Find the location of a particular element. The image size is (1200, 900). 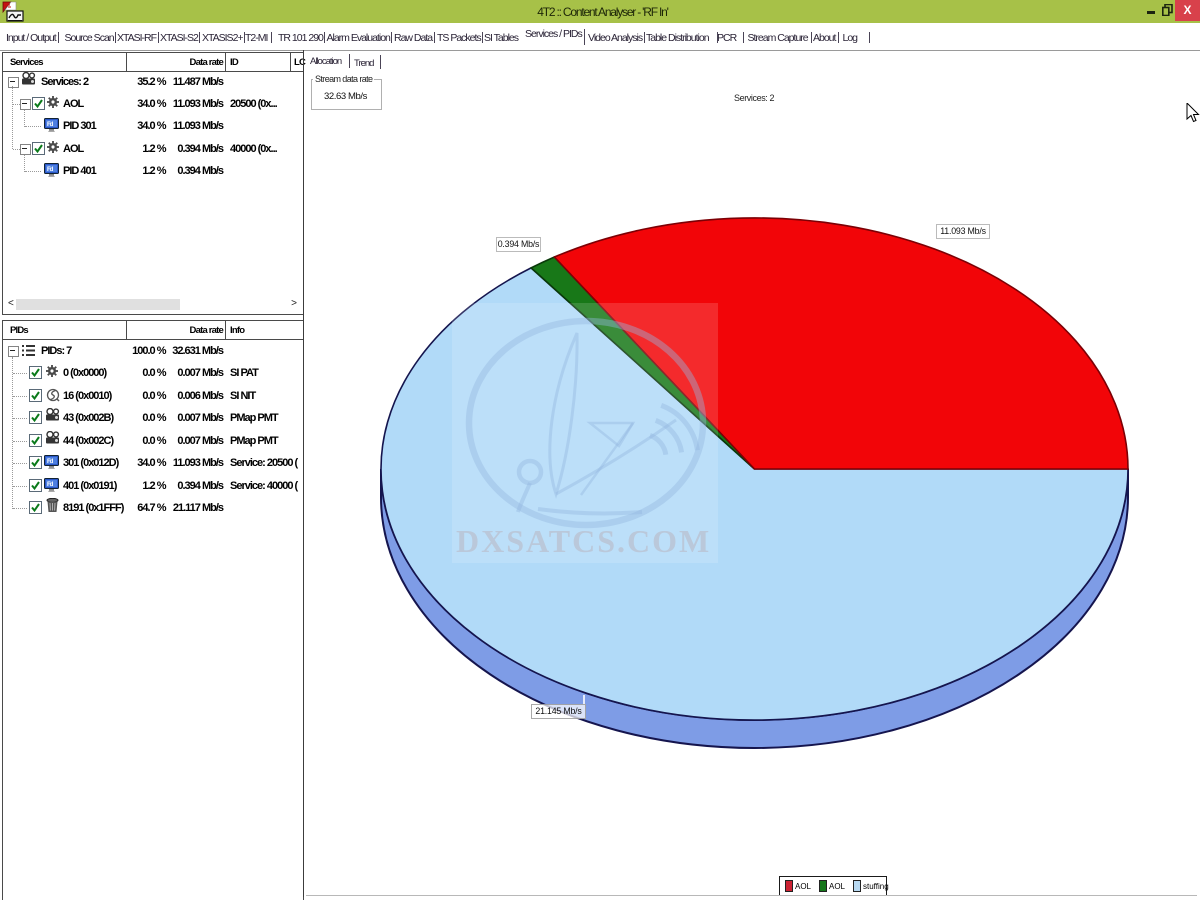

svg-text: DXSATCS.COM is located at coordinates (583, 541).